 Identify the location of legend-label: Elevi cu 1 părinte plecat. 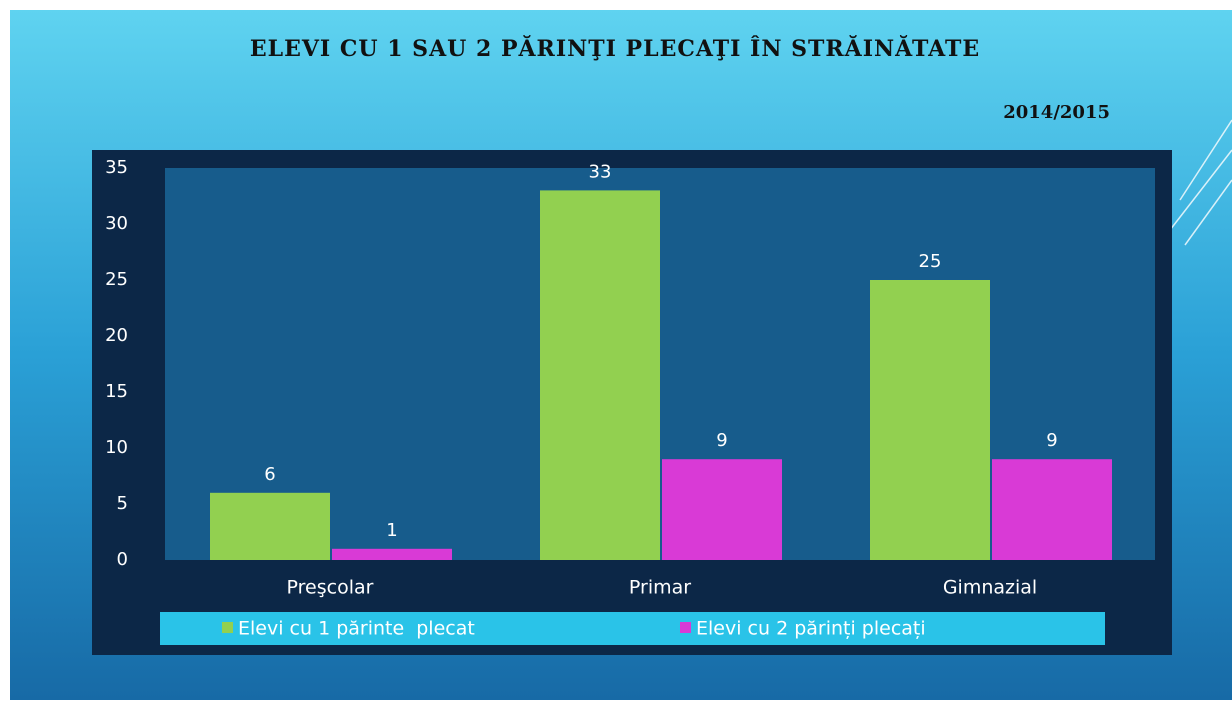
(356, 629).